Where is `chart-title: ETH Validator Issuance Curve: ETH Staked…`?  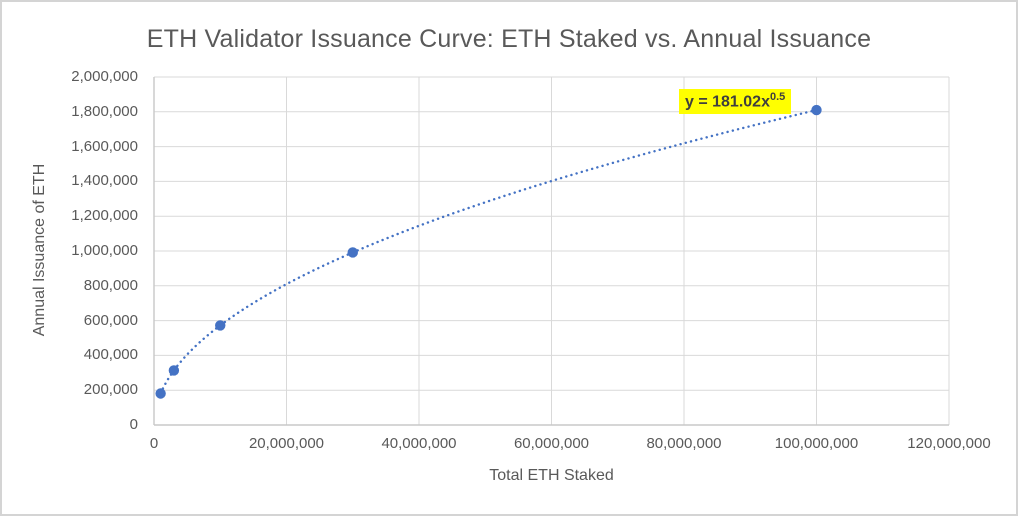
chart-title: ETH Validator Issuance Curve: ETH Staked… is located at coordinates (509, 39).